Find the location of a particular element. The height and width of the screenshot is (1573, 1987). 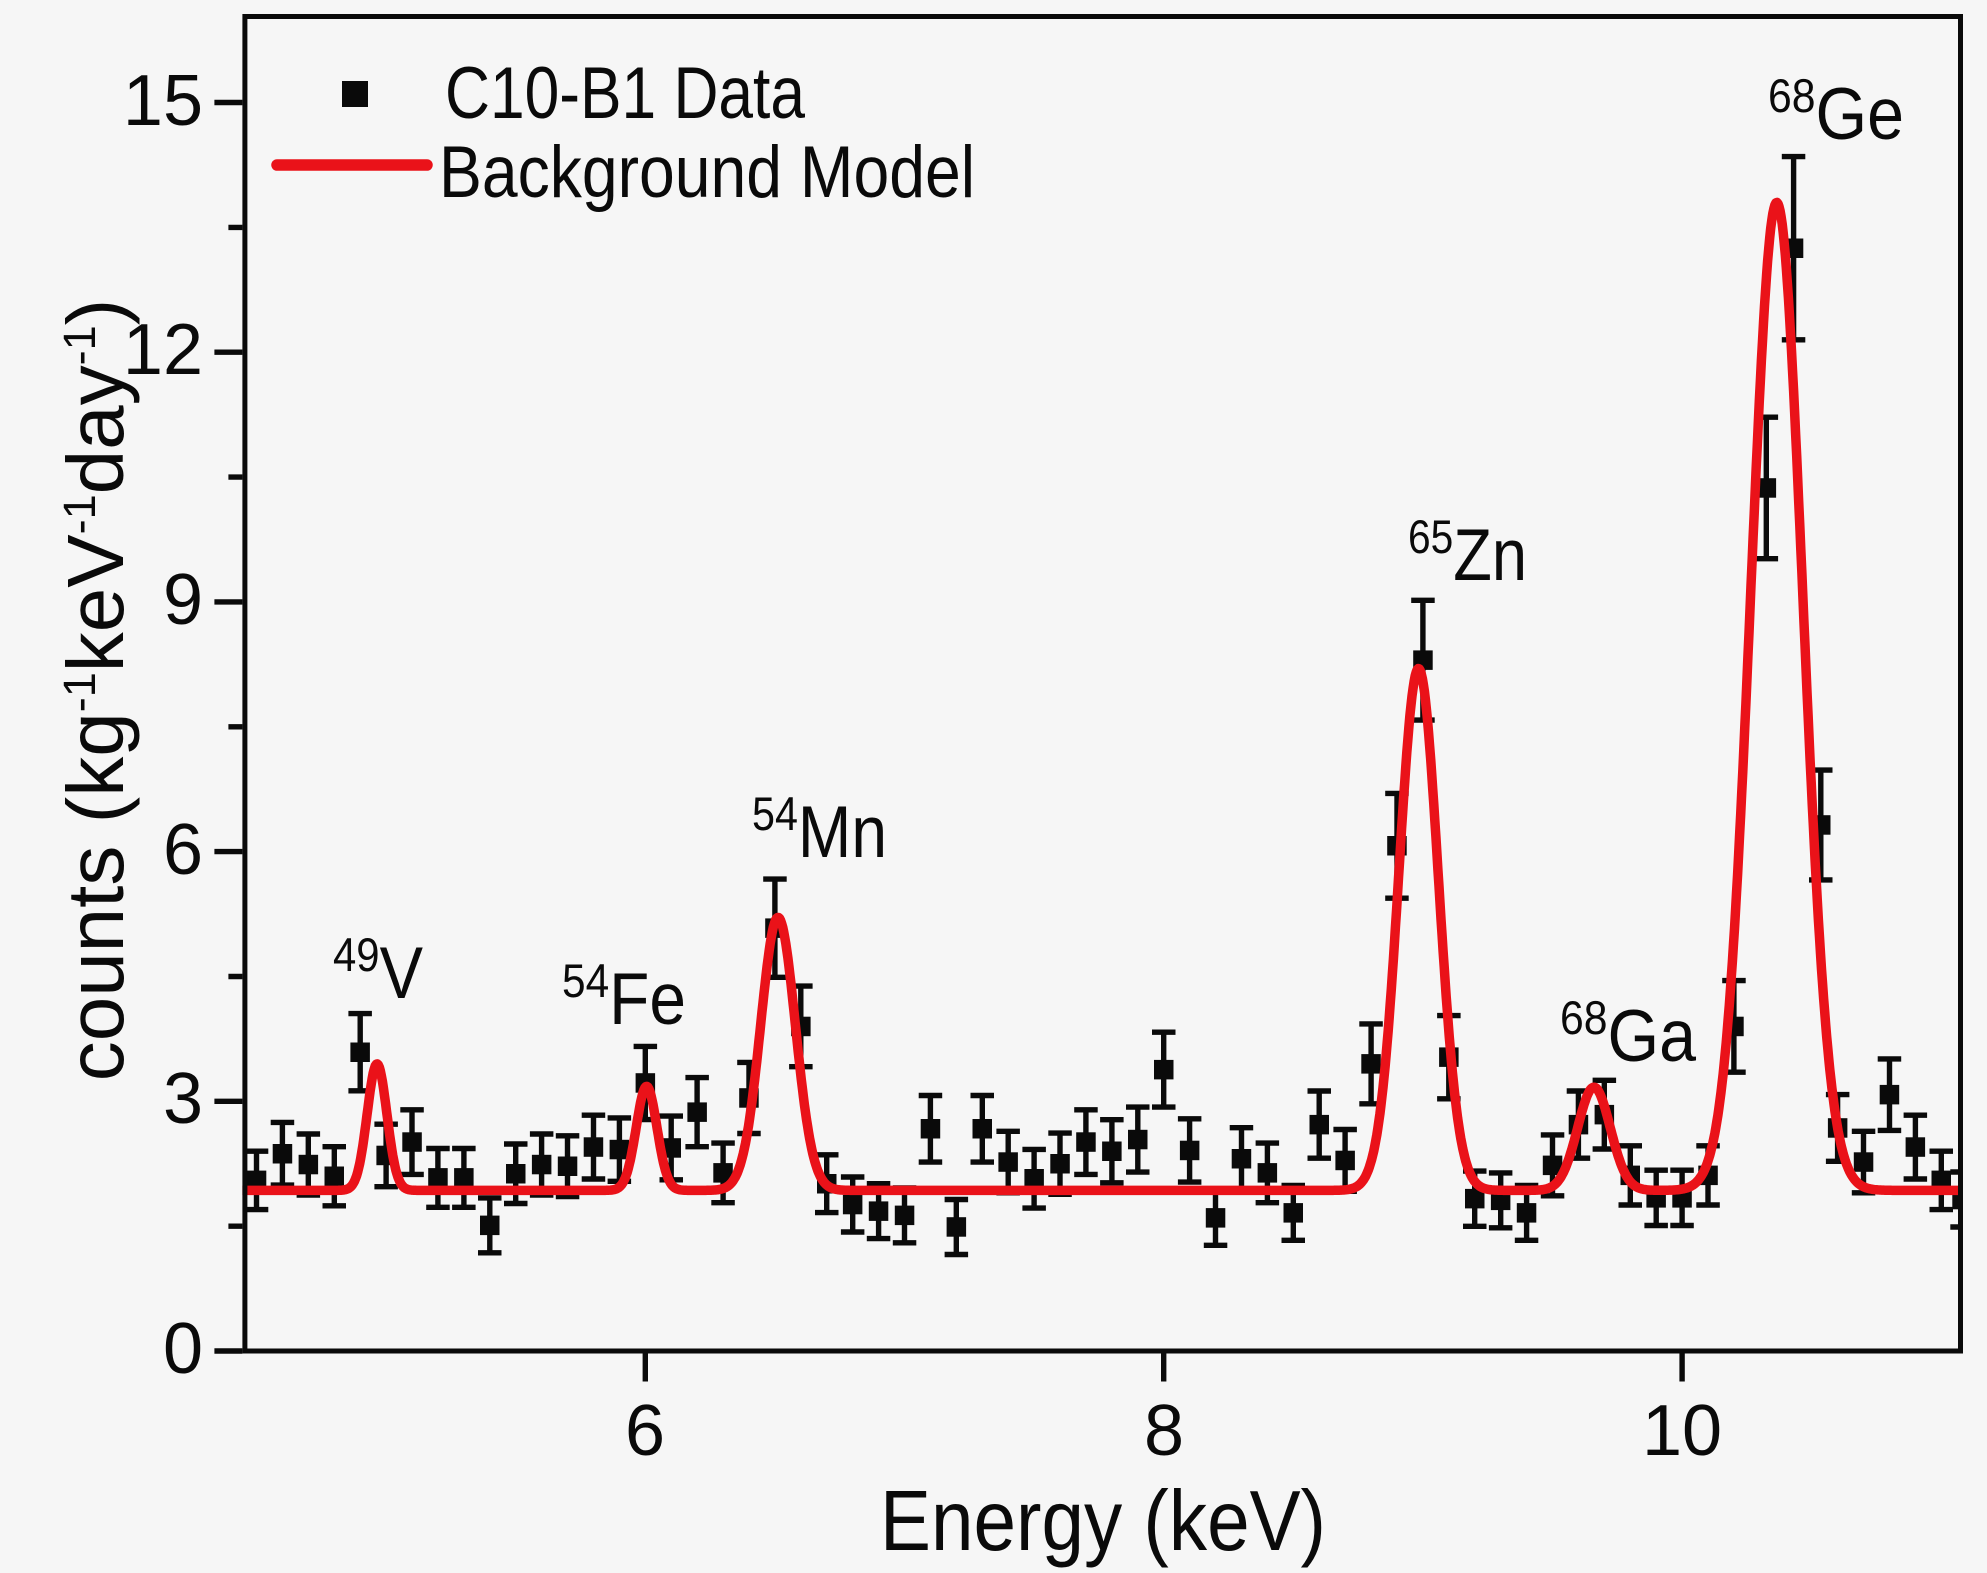

svg-text: 0 is located at coordinates (183, 1349).